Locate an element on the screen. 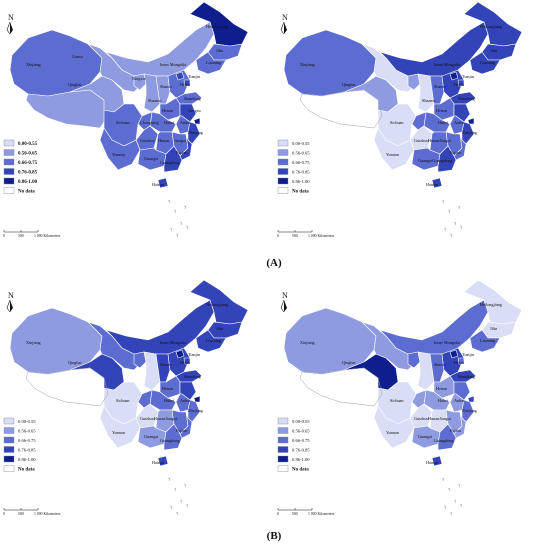 This screenshot has height=550, width=548. province-label-guangdong: Guangdong is located at coordinates (170, 162).